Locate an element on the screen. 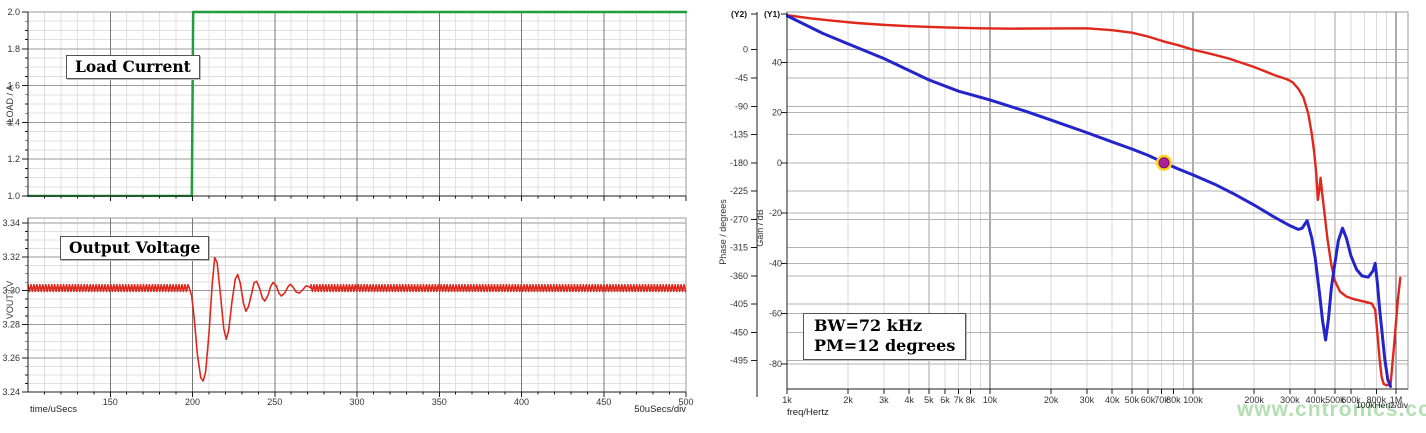 The width and height of the screenshot is (1426, 433). x-tick-label: 300 is located at coordinates (356, 402).